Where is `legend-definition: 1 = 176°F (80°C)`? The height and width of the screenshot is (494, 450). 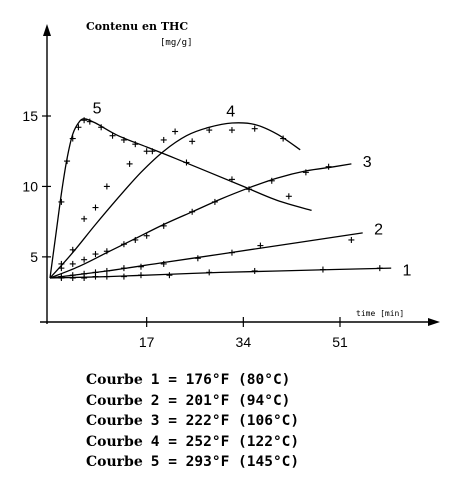
legend-definition: 1 = 176°F (80°C) is located at coordinates (220, 380).